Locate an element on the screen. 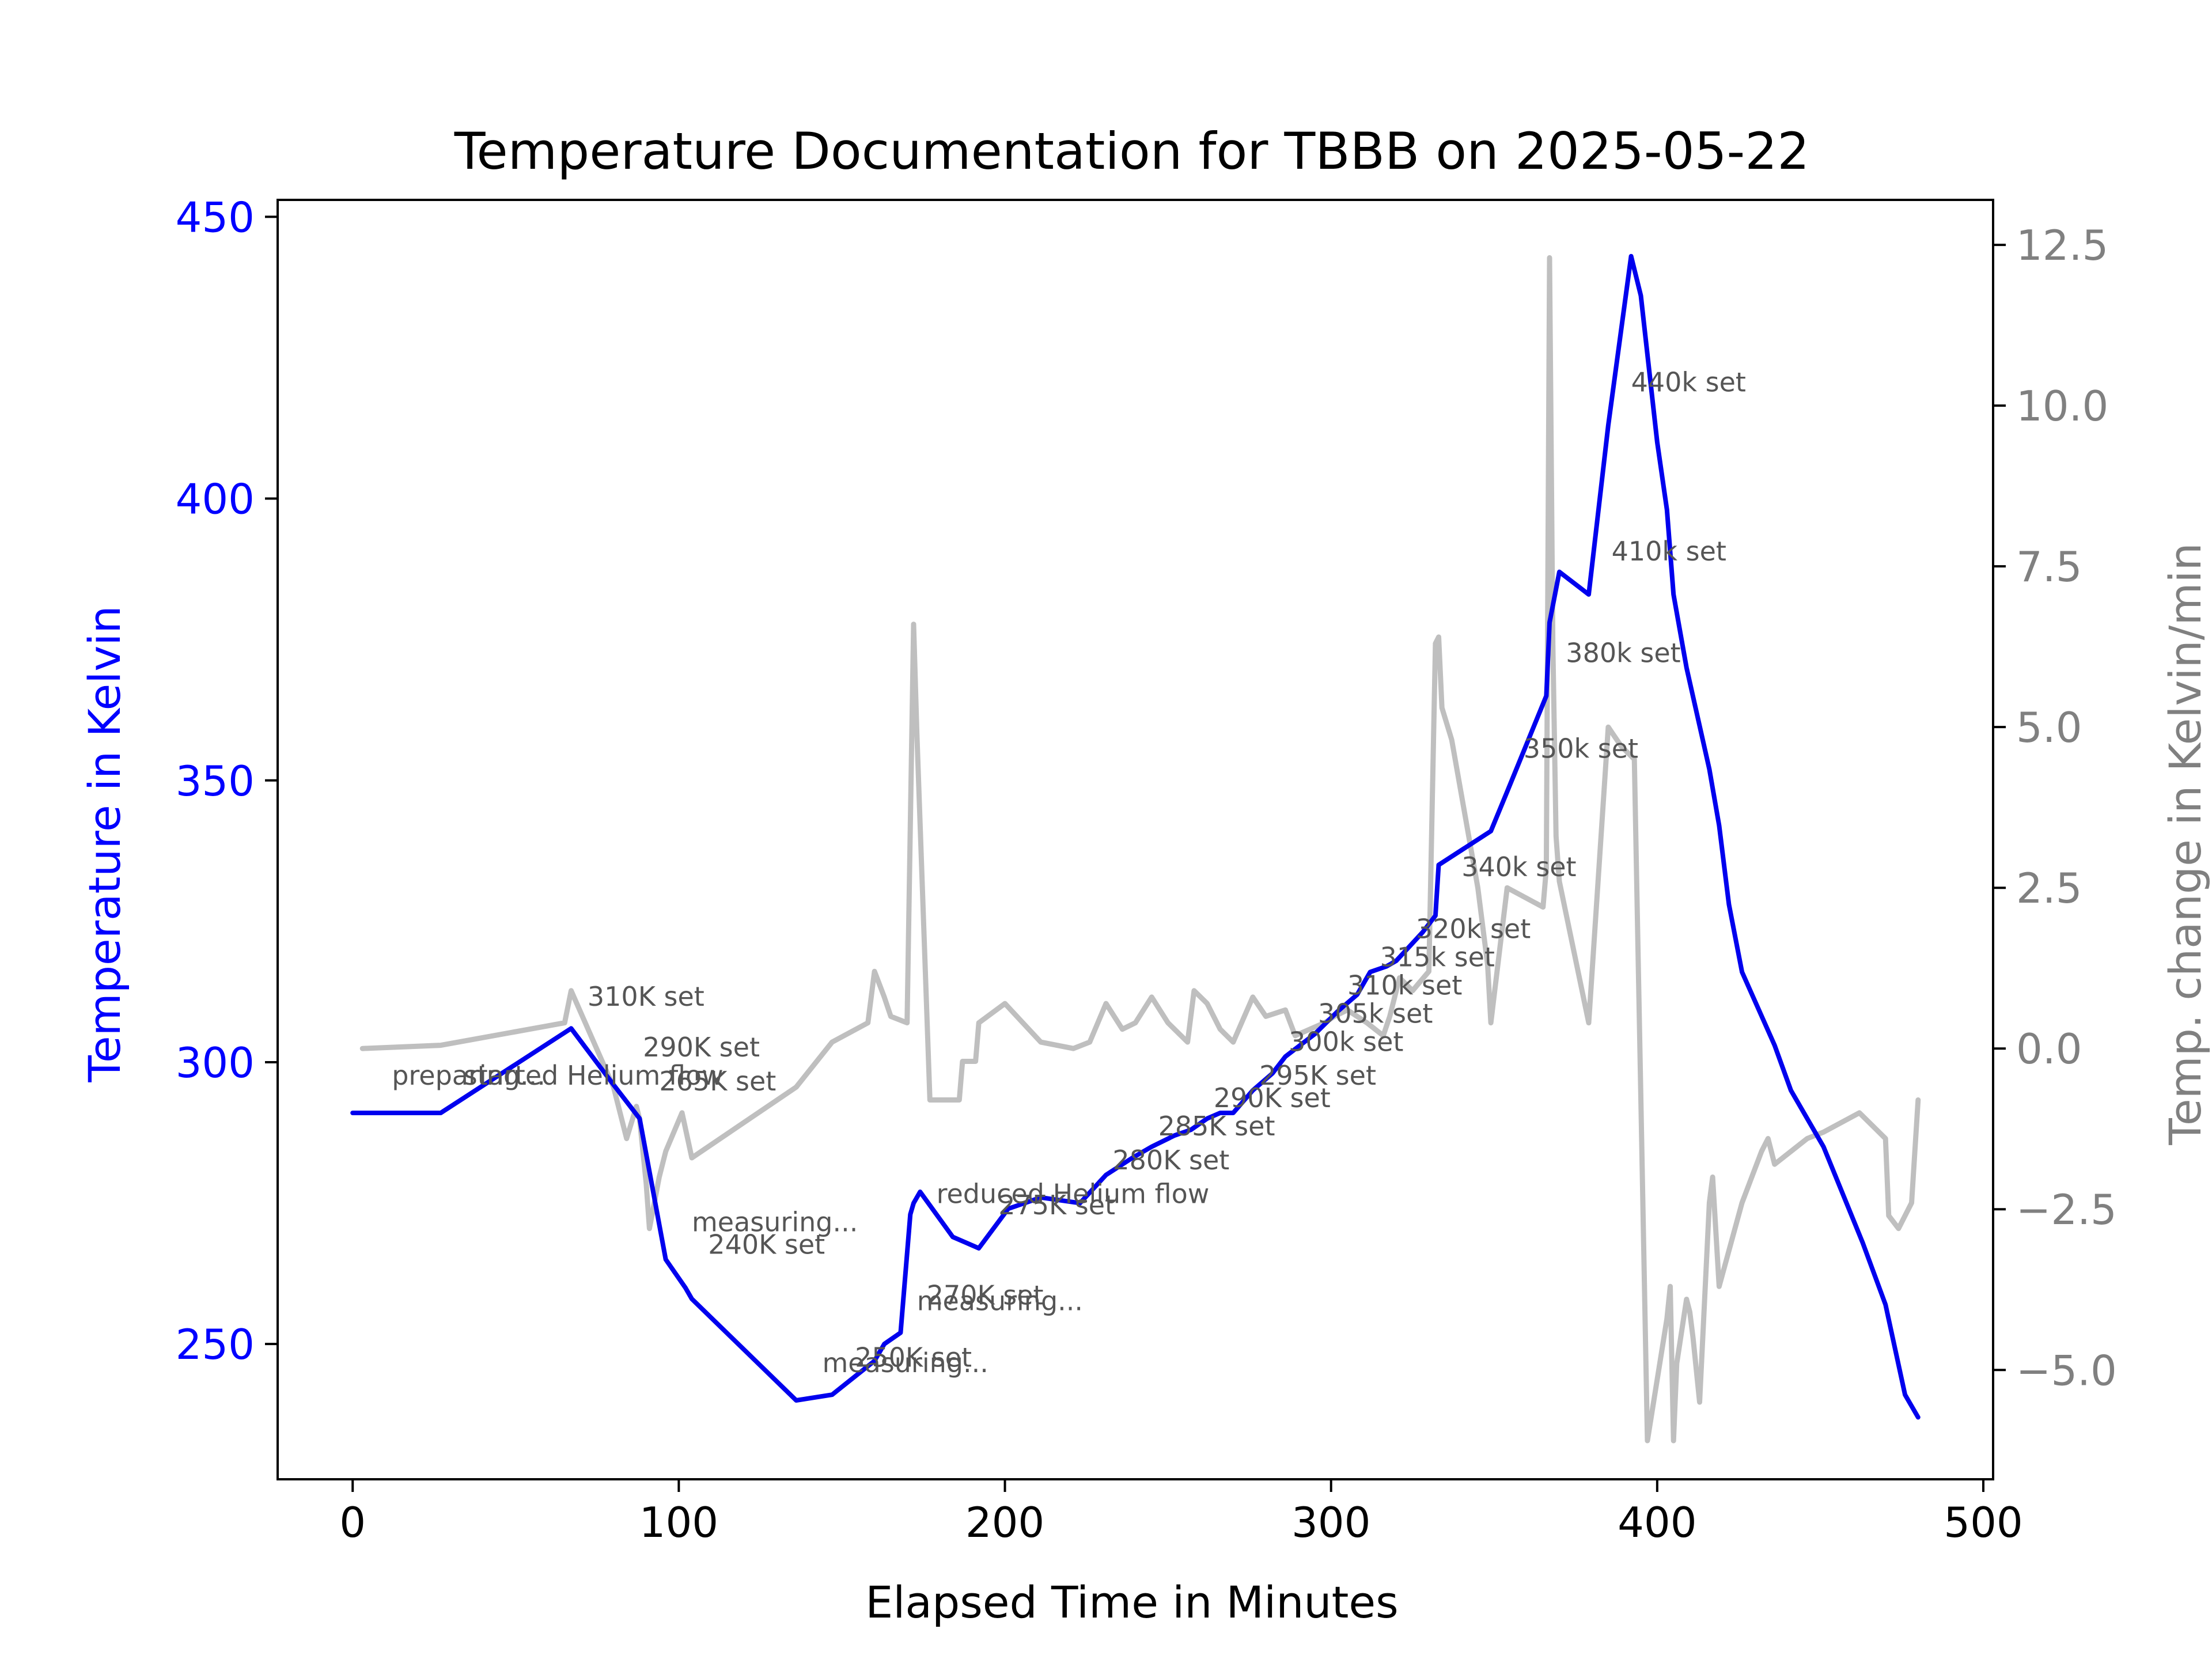 The image size is (2212, 1659). annotation-label: started Helium flow is located at coordinates (594, 1075).